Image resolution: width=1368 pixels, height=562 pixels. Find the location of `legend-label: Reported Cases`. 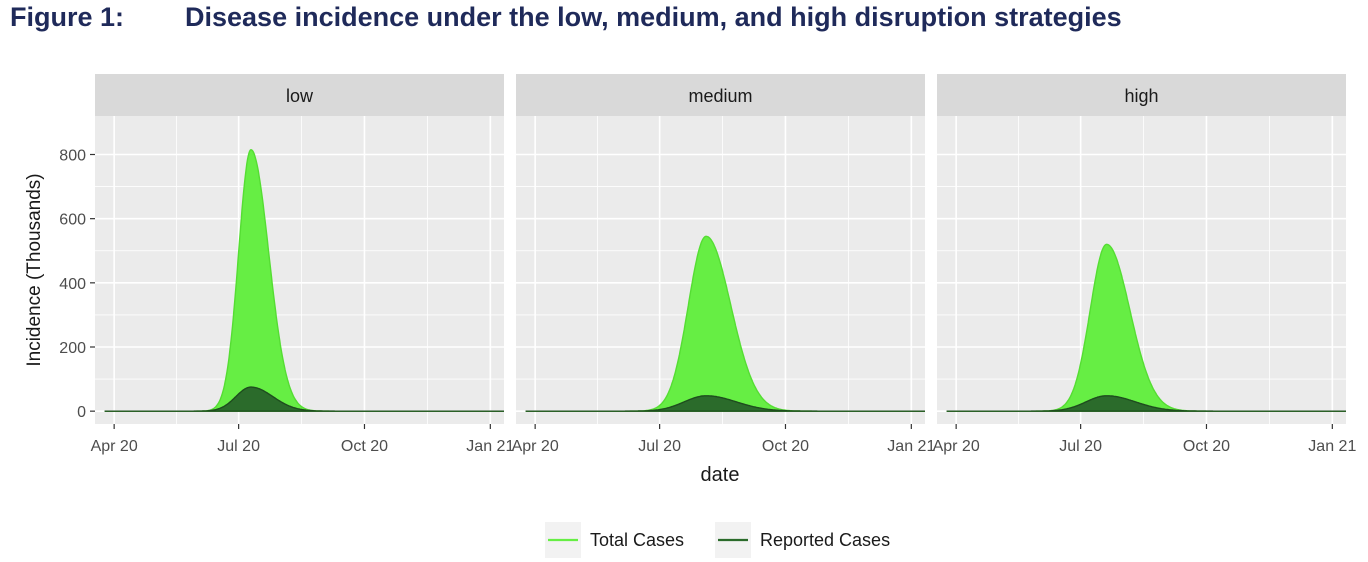

legend-label: Reported Cases is located at coordinates (825, 540).